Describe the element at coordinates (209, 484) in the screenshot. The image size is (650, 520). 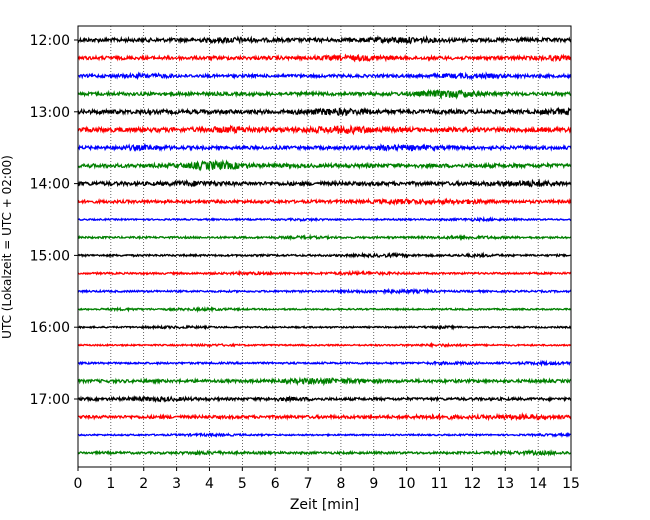
I see `x-tick-label: 4` at that location.